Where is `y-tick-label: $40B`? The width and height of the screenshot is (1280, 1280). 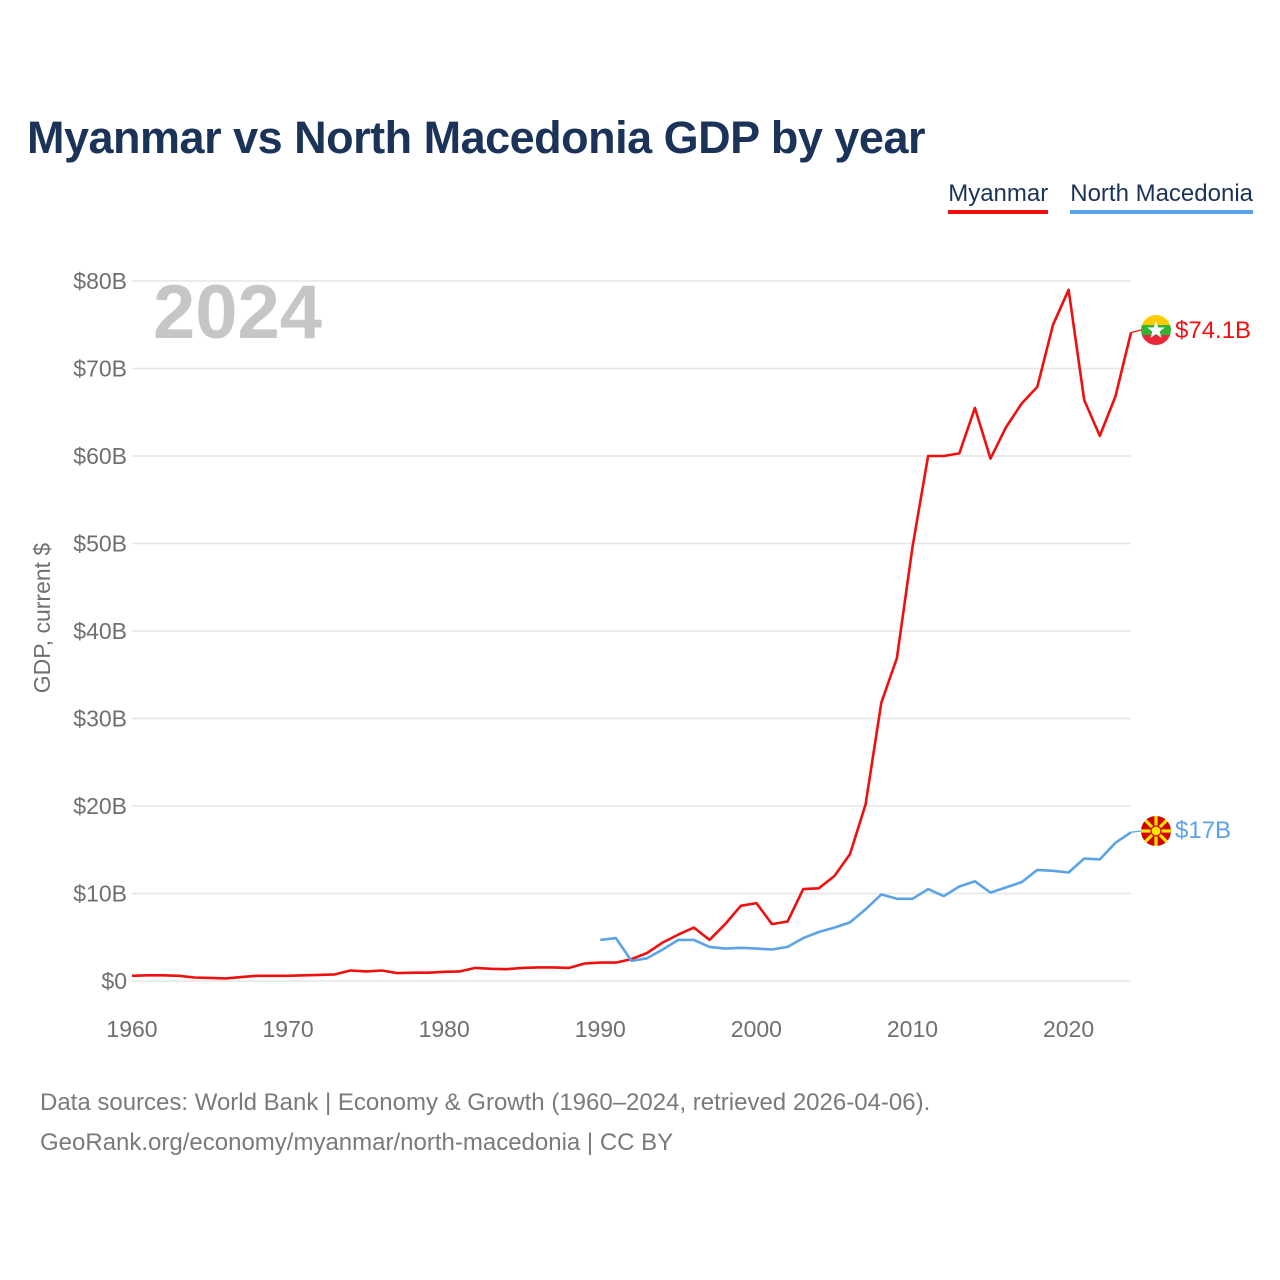
y-tick-label: $40B is located at coordinates (100, 631).